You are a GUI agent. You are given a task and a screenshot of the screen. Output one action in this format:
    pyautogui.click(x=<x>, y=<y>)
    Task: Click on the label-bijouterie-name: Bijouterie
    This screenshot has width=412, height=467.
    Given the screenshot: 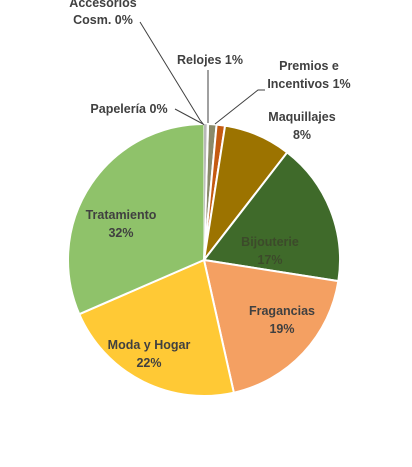 What is the action you would take?
    pyautogui.click(x=270, y=242)
    